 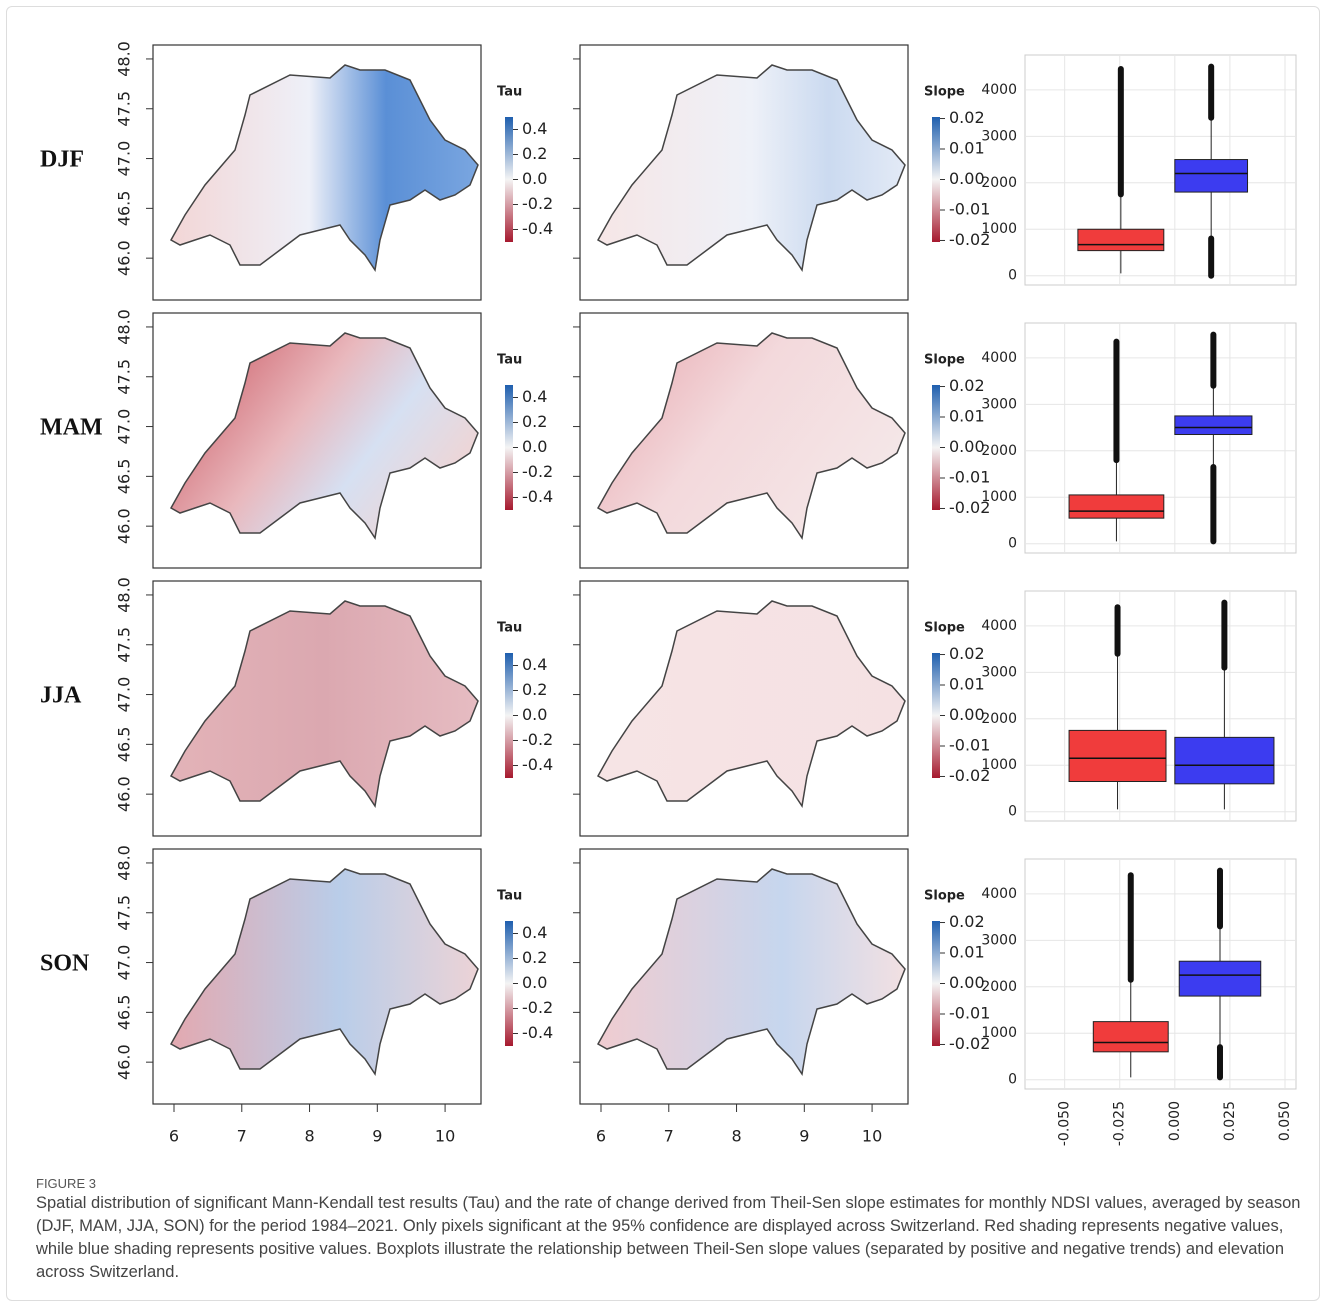 I want to click on box-x-tick-label: 0.050, so click(x=1285, y=1121).